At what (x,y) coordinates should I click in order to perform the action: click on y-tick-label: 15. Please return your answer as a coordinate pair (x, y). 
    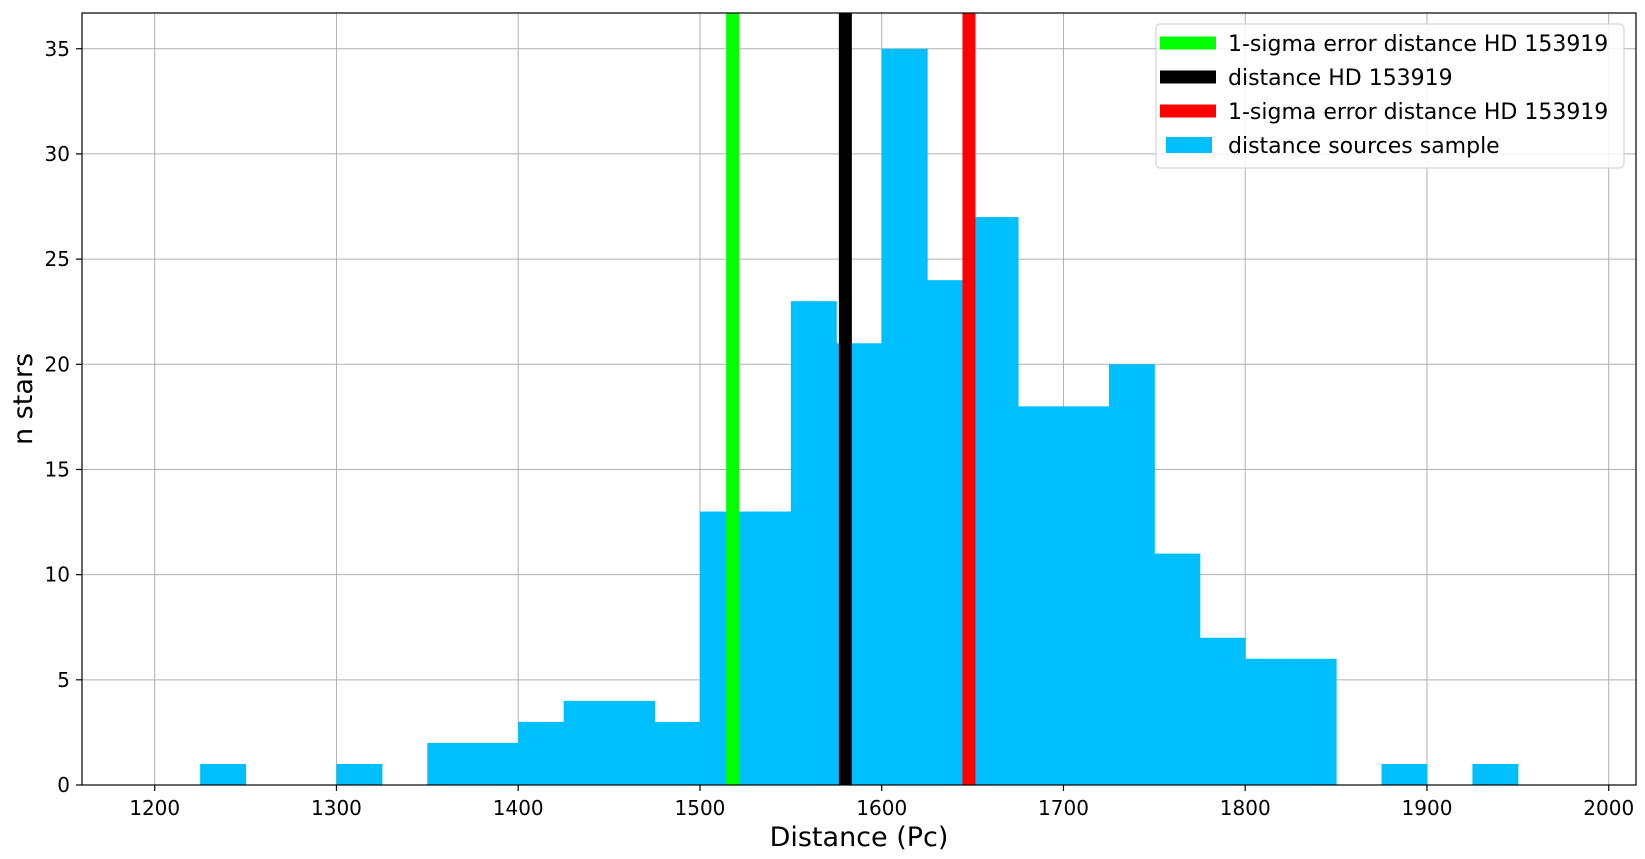
    Looking at the image, I should click on (57, 469).